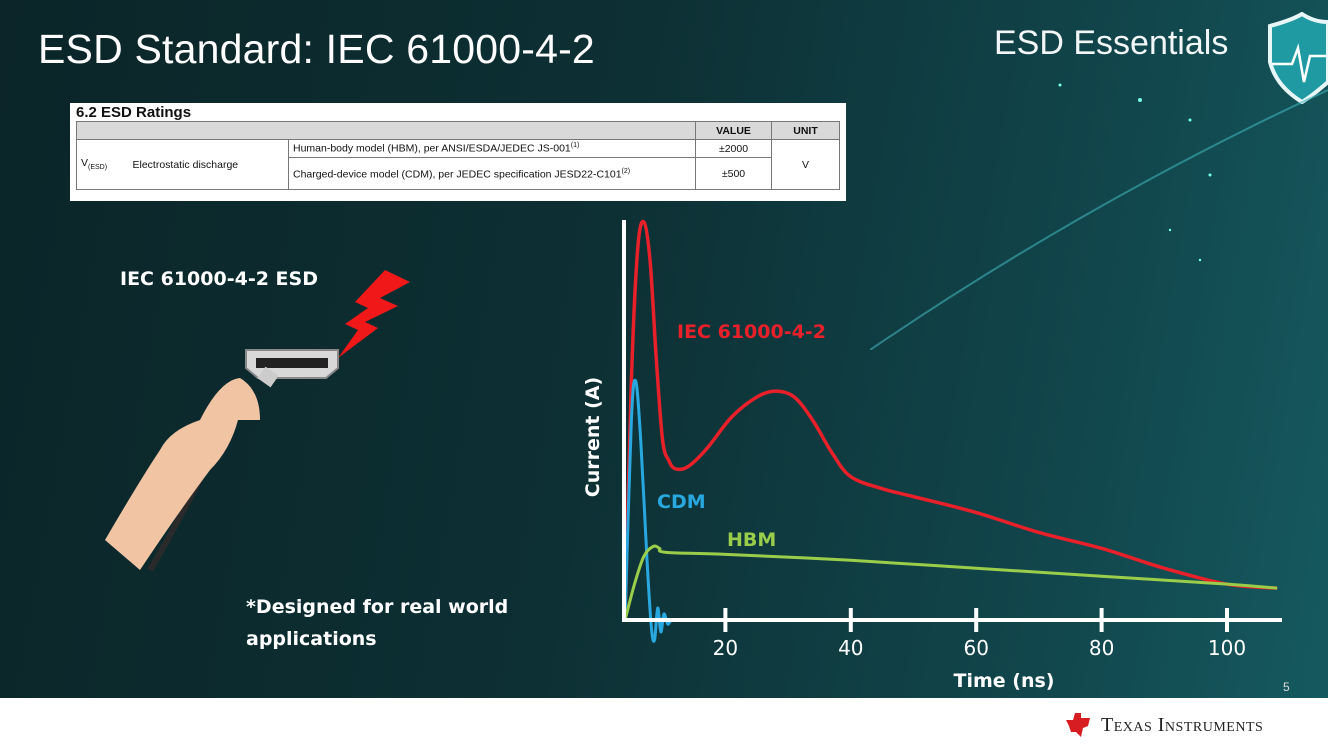 The height and width of the screenshot is (746, 1328). What do you see at coordinates (292, 368) in the screenshot?
I see `hdmi-connector-icon` at bounding box center [292, 368].